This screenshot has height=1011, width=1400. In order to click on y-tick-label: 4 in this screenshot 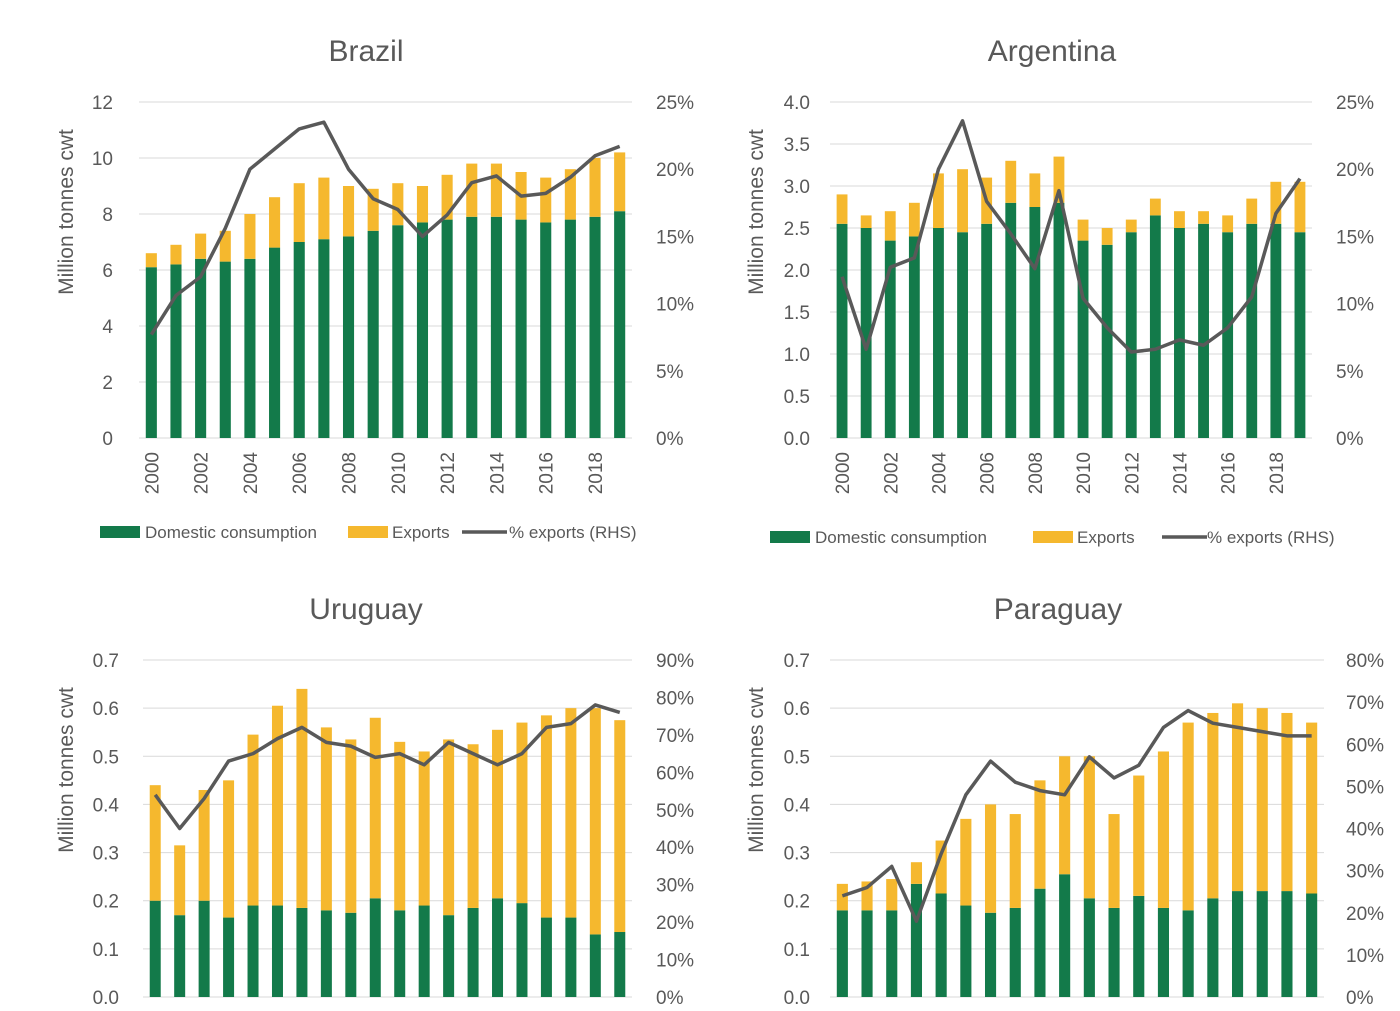, I will do `click(107, 327)`.